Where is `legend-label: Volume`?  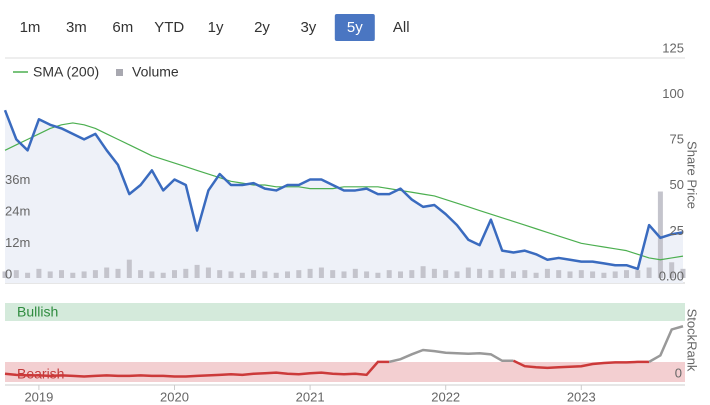 legend-label: Volume is located at coordinates (155, 72).